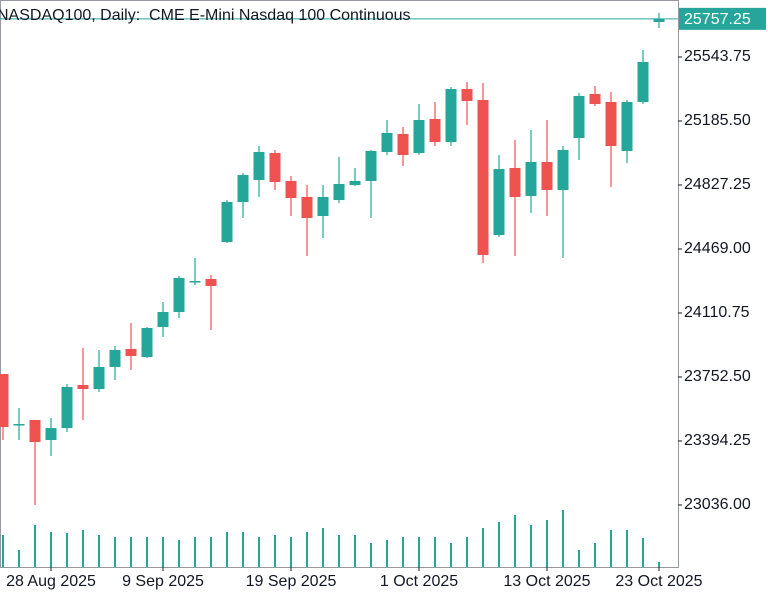 This screenshot has height=600, width=768. I want to click on x-tick-label: 1 Oct 2025, so click(419, 581).